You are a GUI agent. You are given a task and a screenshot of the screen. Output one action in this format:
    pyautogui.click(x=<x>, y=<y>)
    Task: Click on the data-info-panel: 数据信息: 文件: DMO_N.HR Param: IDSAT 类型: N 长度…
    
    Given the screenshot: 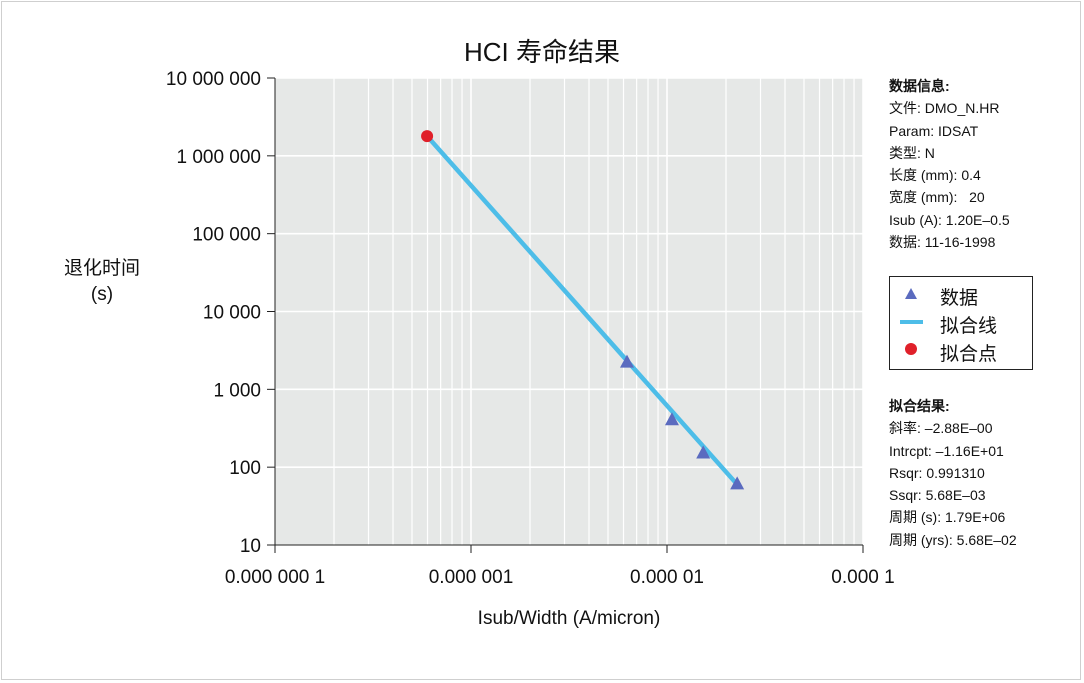 What is the action you would take?
    pyautogui.click(x=949, y=164)
    